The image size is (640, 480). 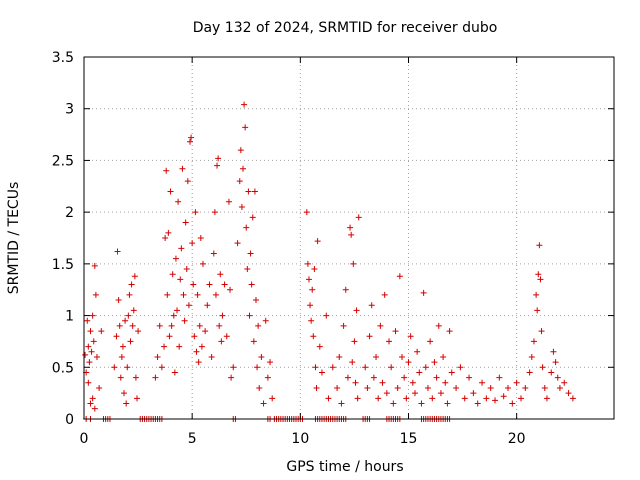 What do you see at coordinates (192, 439) in the screenshot?
I see `x-tick-label: 5` at bounding box center [192, 439].